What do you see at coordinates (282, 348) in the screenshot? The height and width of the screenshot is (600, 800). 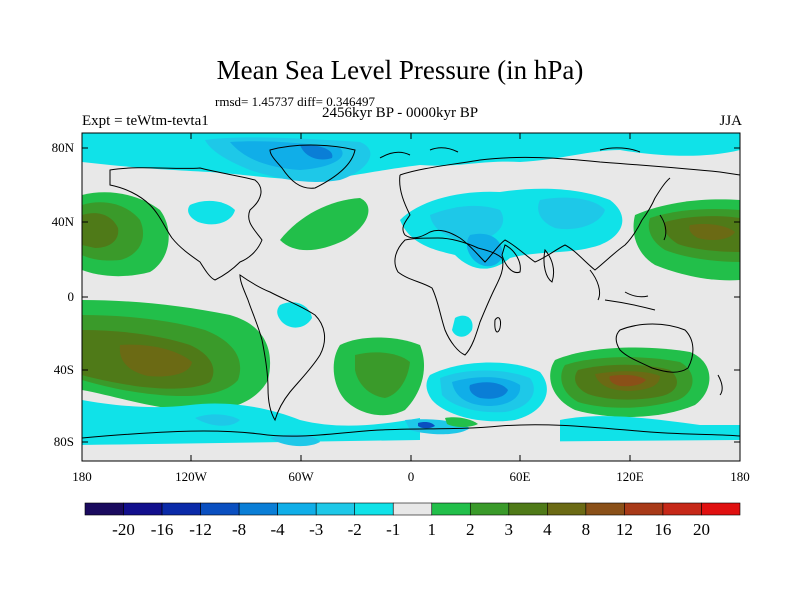 I see `south-america-coast` at bounding box center [282, 348].